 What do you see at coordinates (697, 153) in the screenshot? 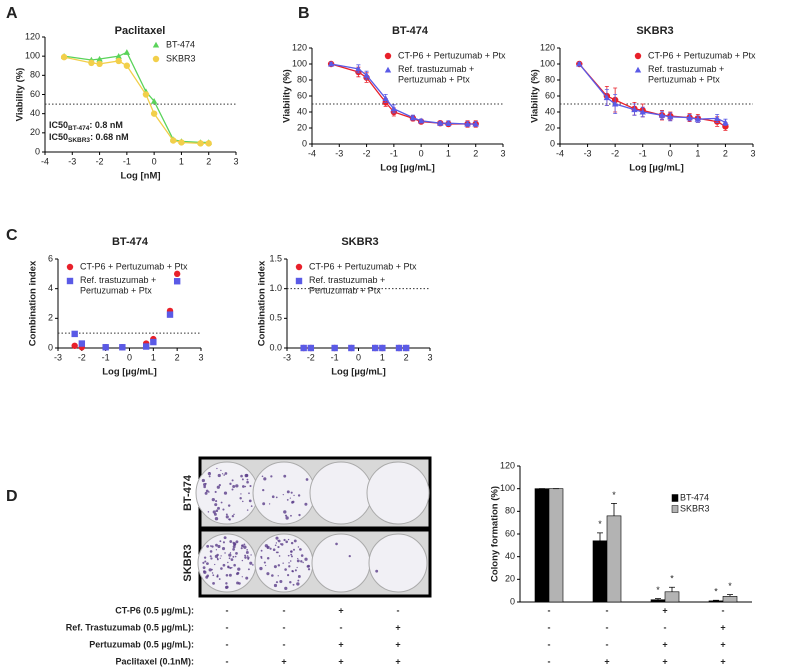
I see `x-tick-label: 1` at bounding box center [697, 153].